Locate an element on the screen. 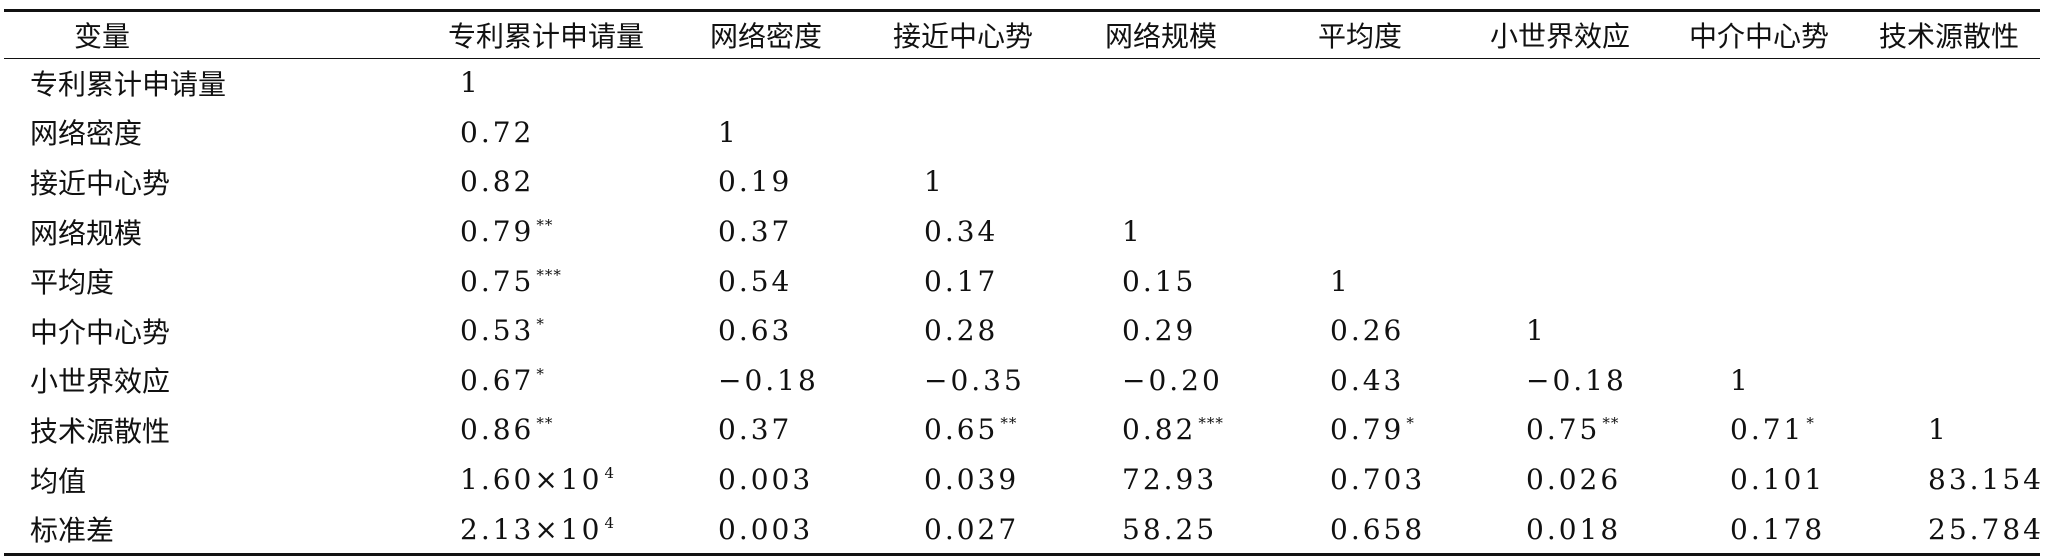 This screenshot has height=560, width=2048. table-cell: 0.75 *** is located at coordinates (546, 281).